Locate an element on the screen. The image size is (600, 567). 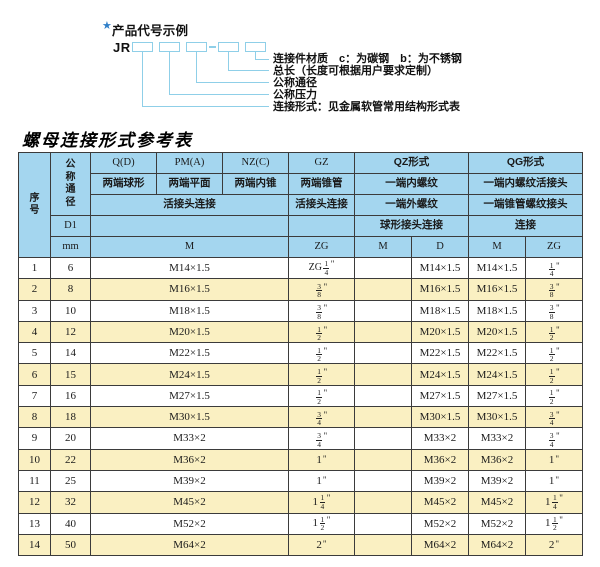
table-row: 13 40 M52×2 1 1 2 " M52×2 M52×2 1 1 2 " is located at coordinates (300, 523).